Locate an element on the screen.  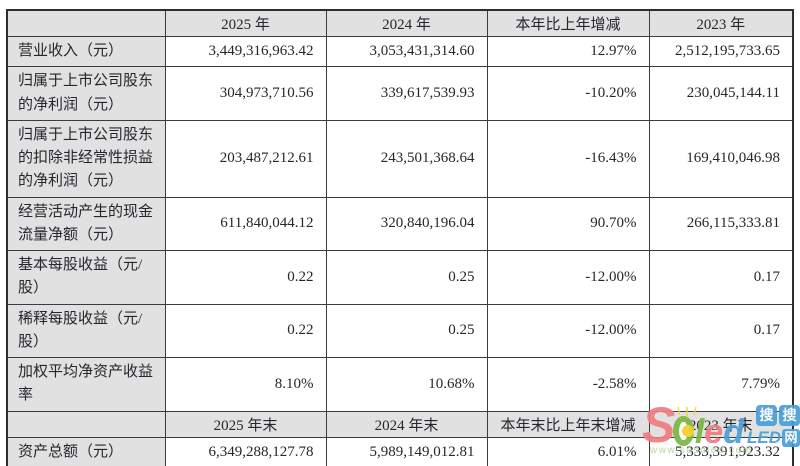
cell-2024: 5,989,149,012.81 is located at coordinates (406, 451).